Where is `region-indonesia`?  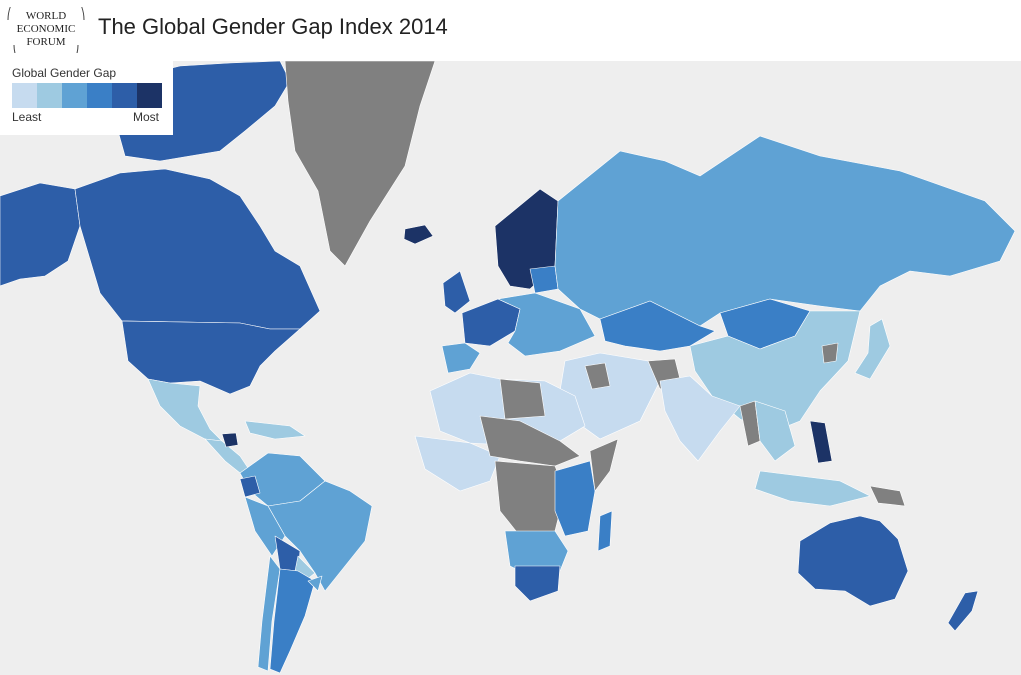 region-indonesia is located at coordinates (812, 488).